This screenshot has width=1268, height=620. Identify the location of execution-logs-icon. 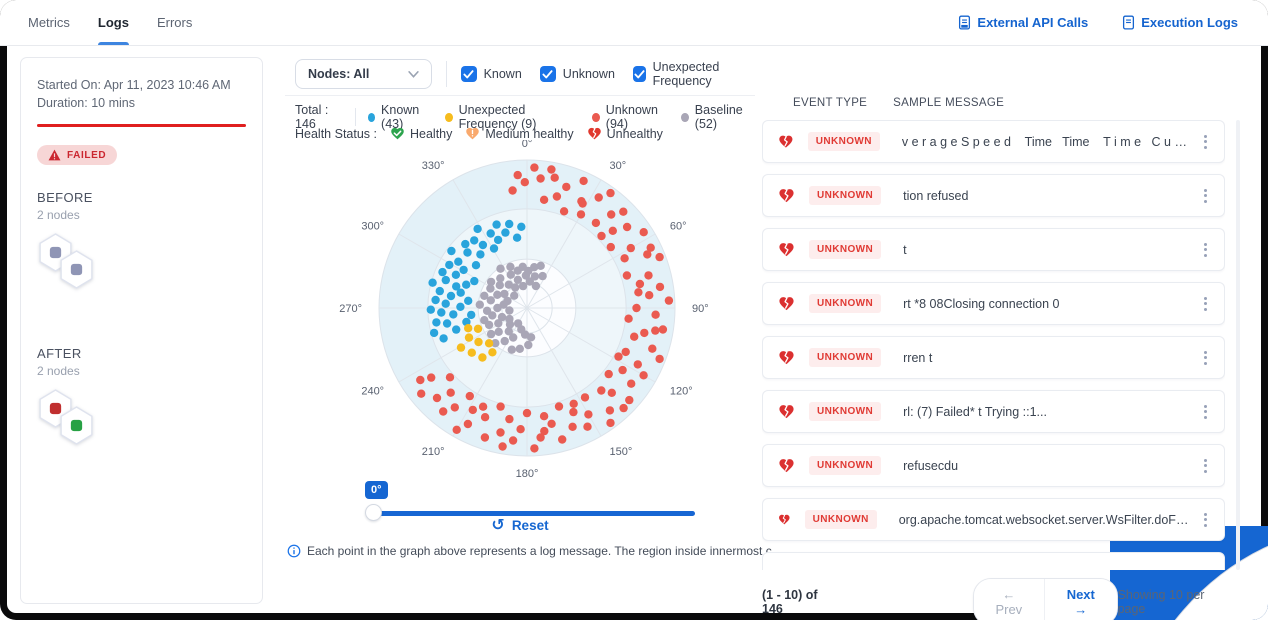
(1129, 22).